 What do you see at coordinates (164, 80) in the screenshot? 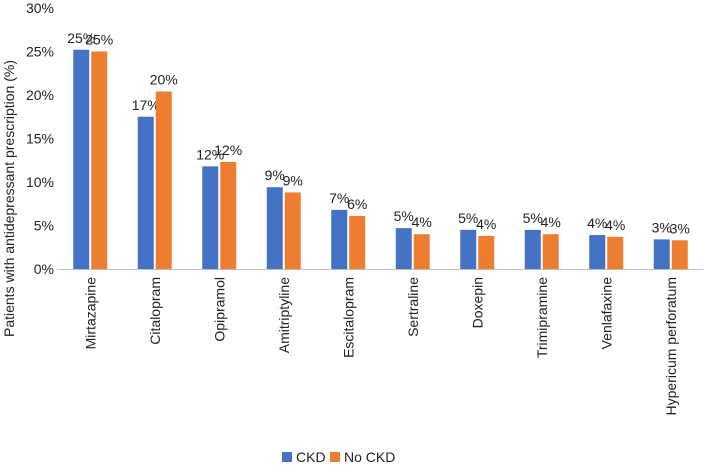
I see `data-label: 20%` at bounding box center [164, 80].